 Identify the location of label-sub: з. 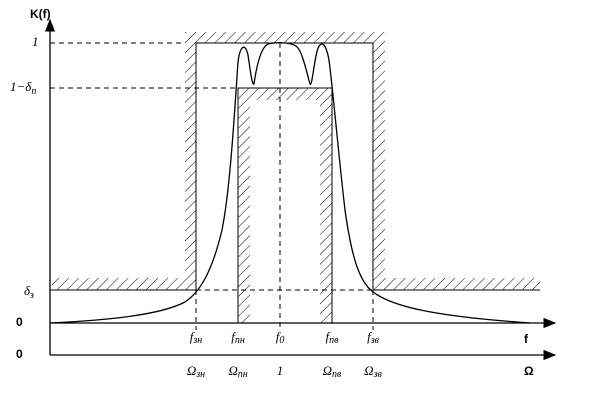
(31, 295).